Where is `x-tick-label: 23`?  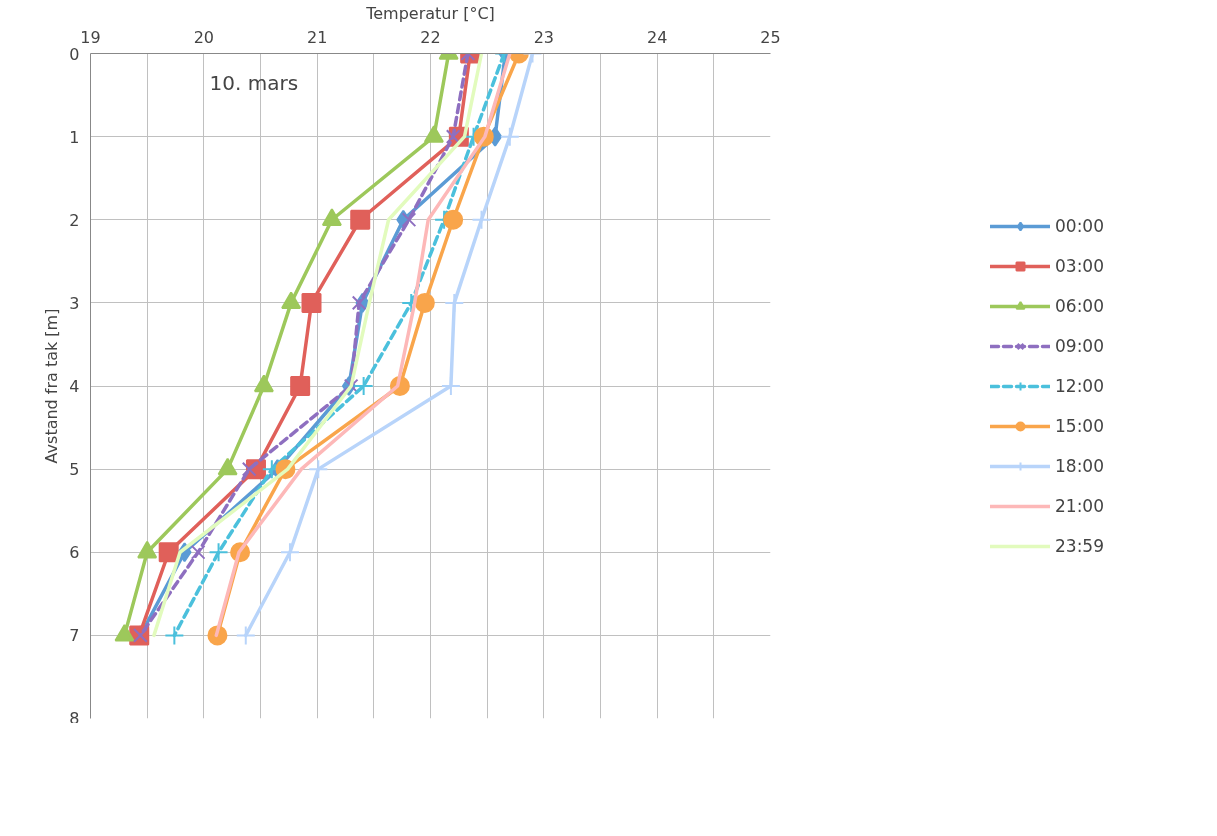 x-tick-label: 23 is located at coordinates (544, 37).